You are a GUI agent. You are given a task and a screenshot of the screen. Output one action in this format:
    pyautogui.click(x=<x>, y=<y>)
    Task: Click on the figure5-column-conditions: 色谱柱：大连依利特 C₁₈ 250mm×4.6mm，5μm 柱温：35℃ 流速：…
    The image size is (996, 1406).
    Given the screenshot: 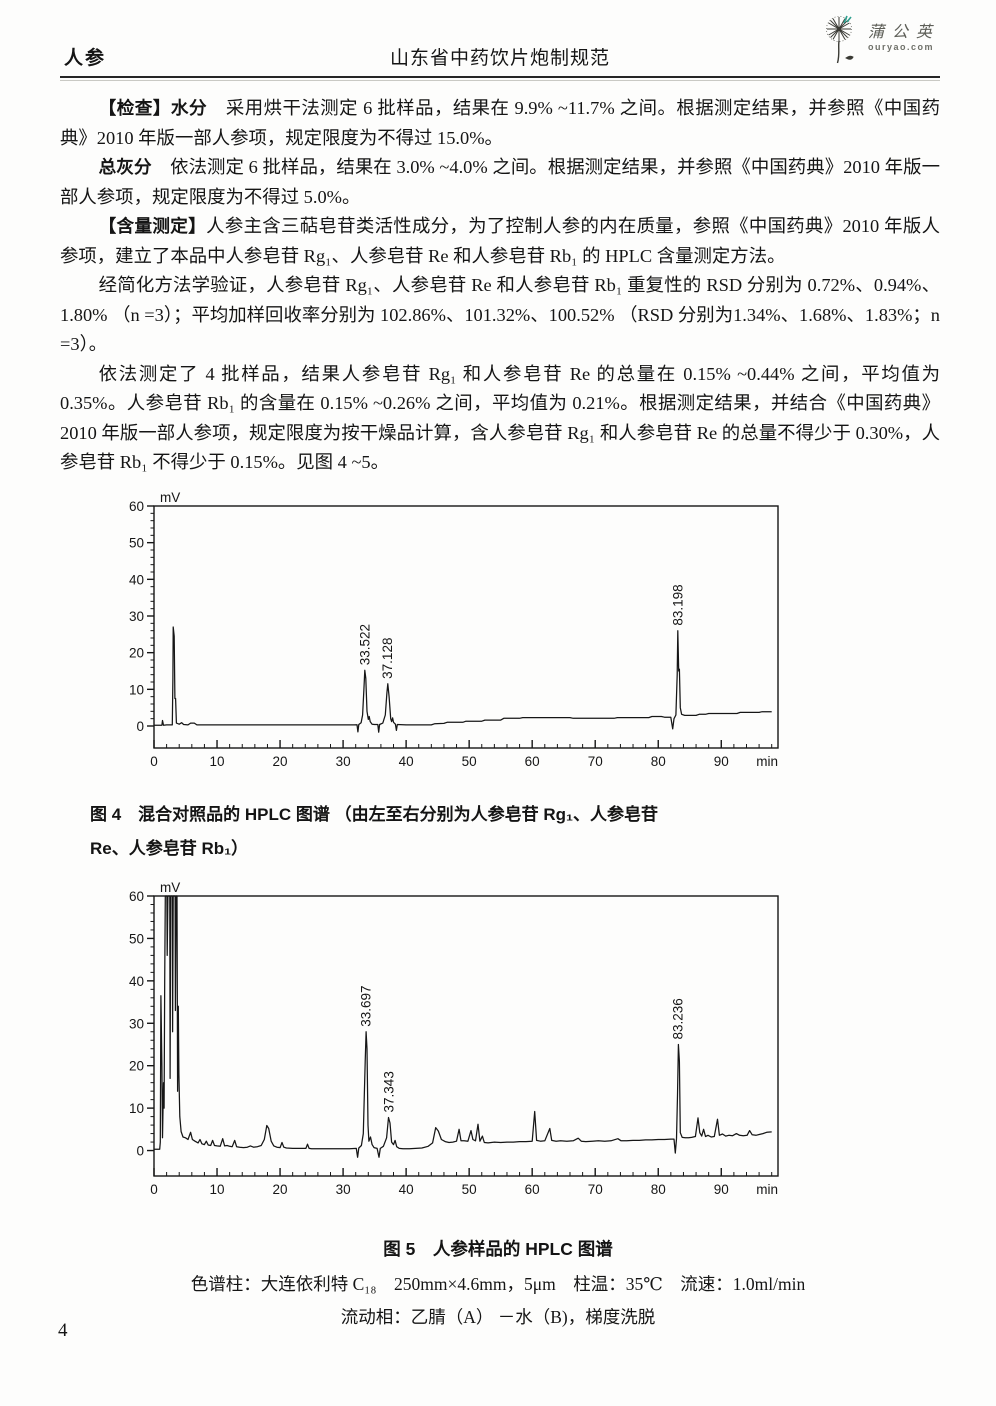 What is the action you would take?
    pyautogui.click(x=498, y=1283)
    